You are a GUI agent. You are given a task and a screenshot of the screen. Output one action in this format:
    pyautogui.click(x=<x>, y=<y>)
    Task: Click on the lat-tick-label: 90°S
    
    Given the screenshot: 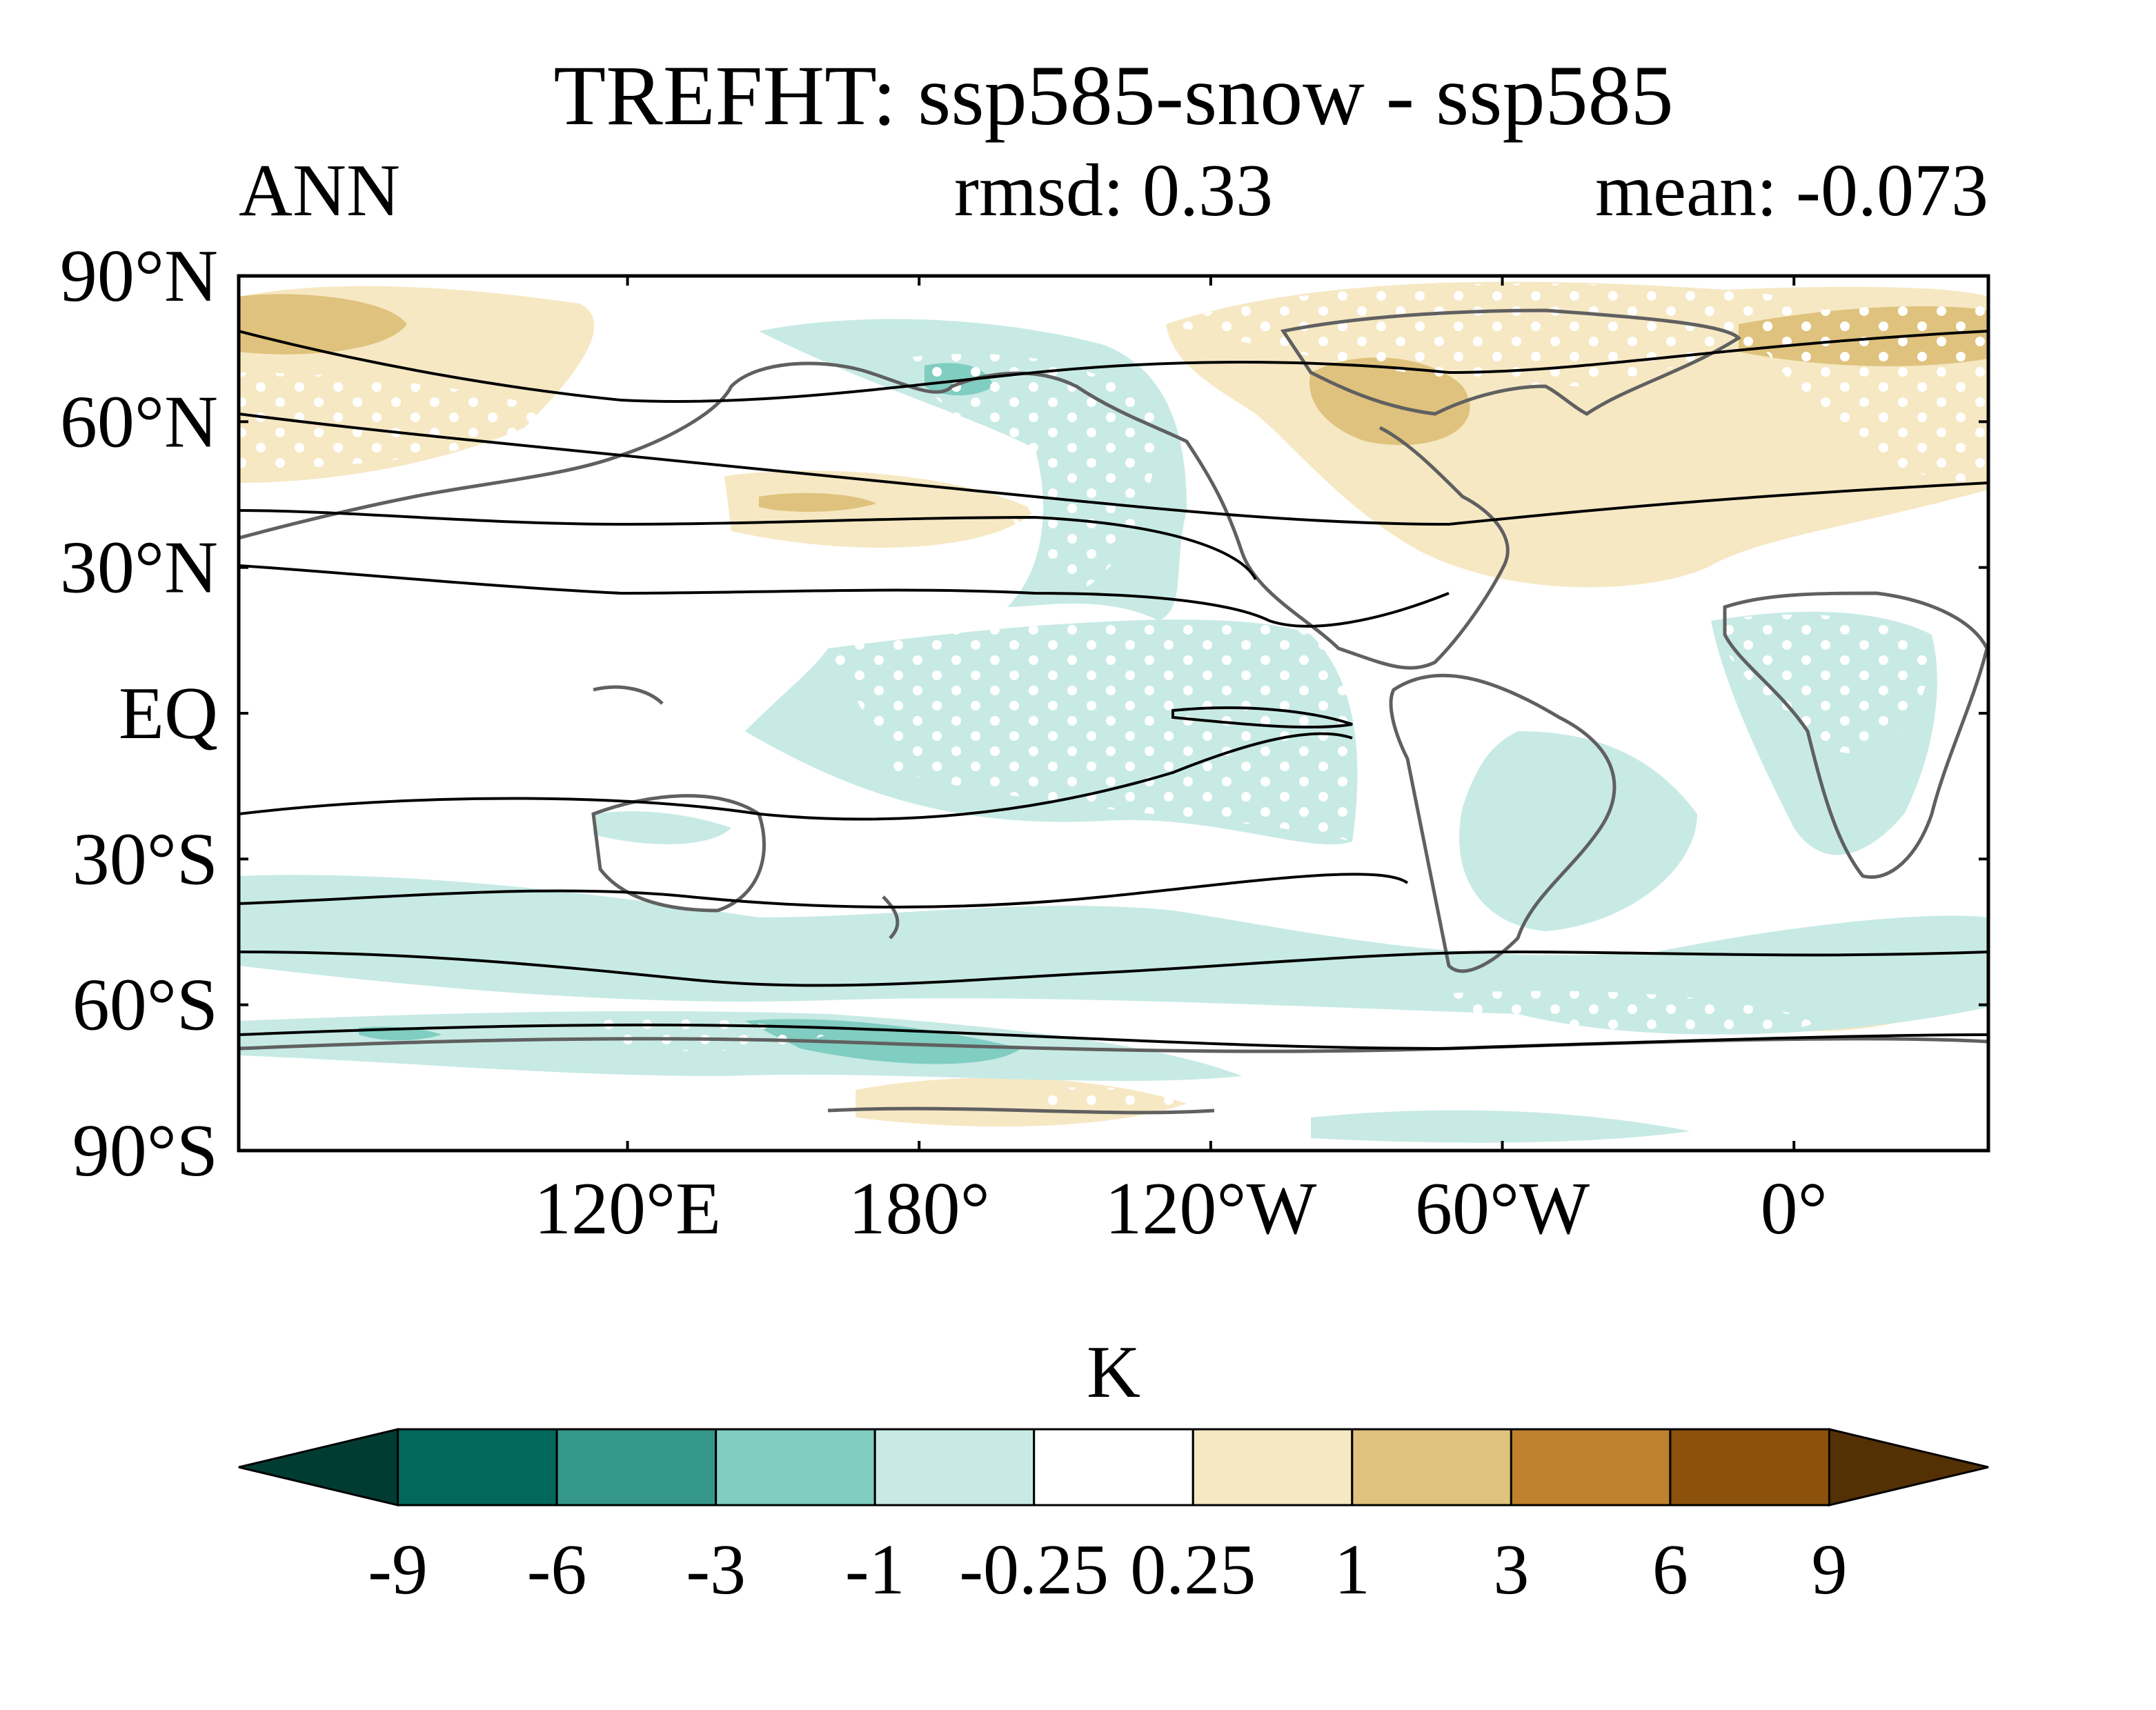 What is the action you would take?
    pyautogui.click(x=145, y=1151)
    